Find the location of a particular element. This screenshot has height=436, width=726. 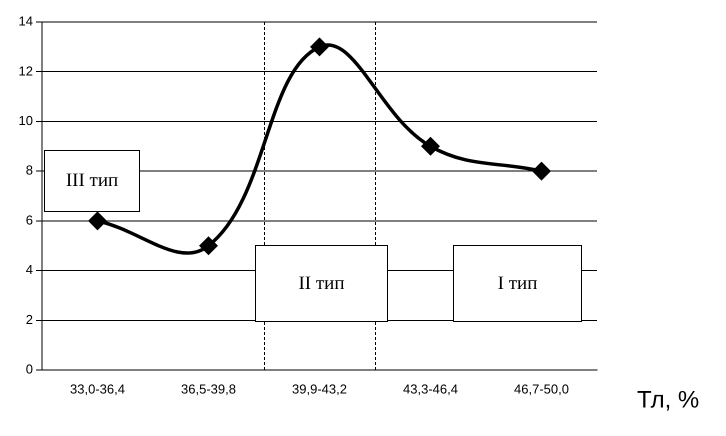

text-box: III тип is located at coordinates (92, 181).